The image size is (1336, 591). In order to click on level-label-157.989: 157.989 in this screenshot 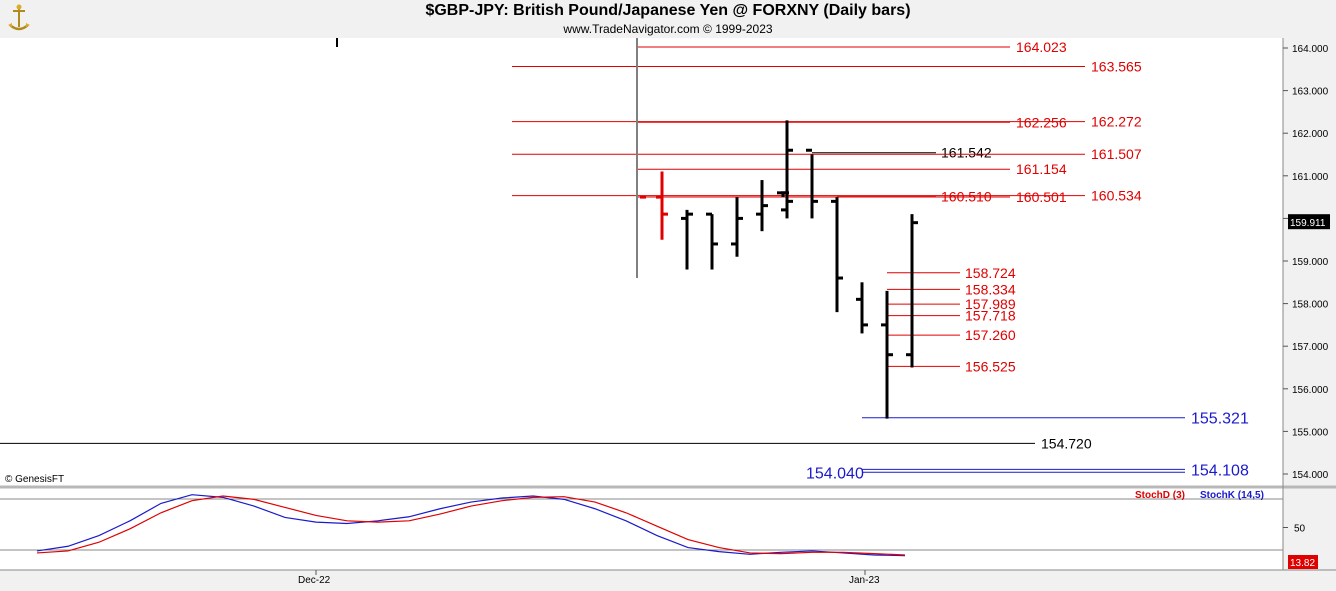, I will do `click(990, 304)`.